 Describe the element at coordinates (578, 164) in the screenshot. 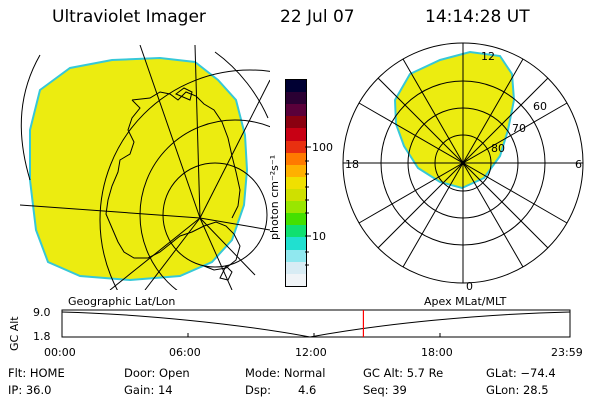

I see `mlt-label-6: 6` at that location.